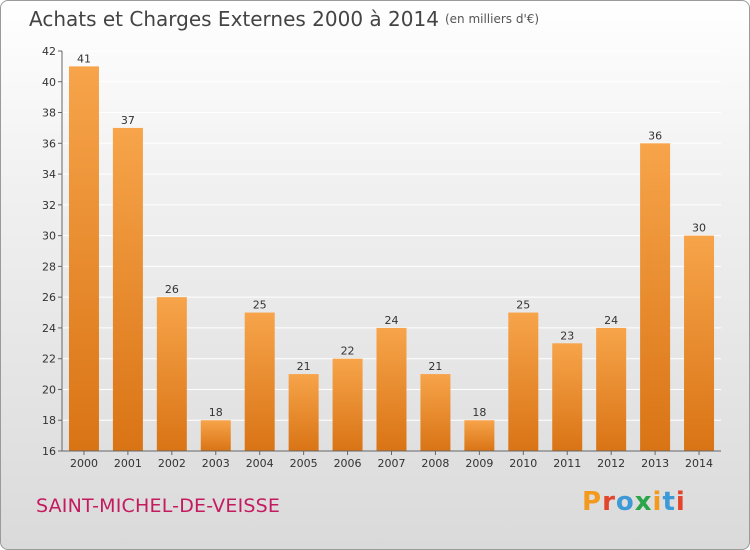  What do you see at coordinates (304, 463) in the screenshot?
I see `x-tick-label: 2005` at bounding box center [304, 463].